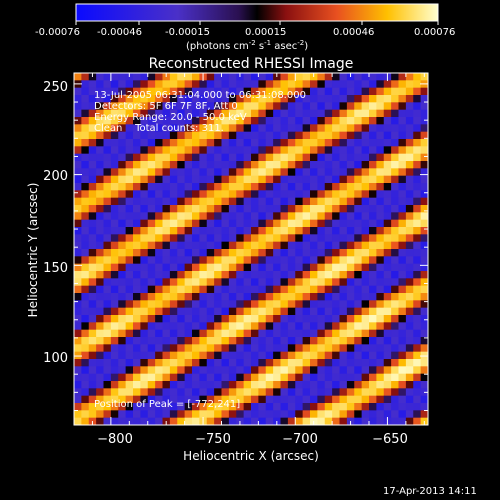  What do you see at coordinates (119, 32) in the screenshot?
I see `colorbar-tick-1: -0.00046` at bounding box center [119, 32].